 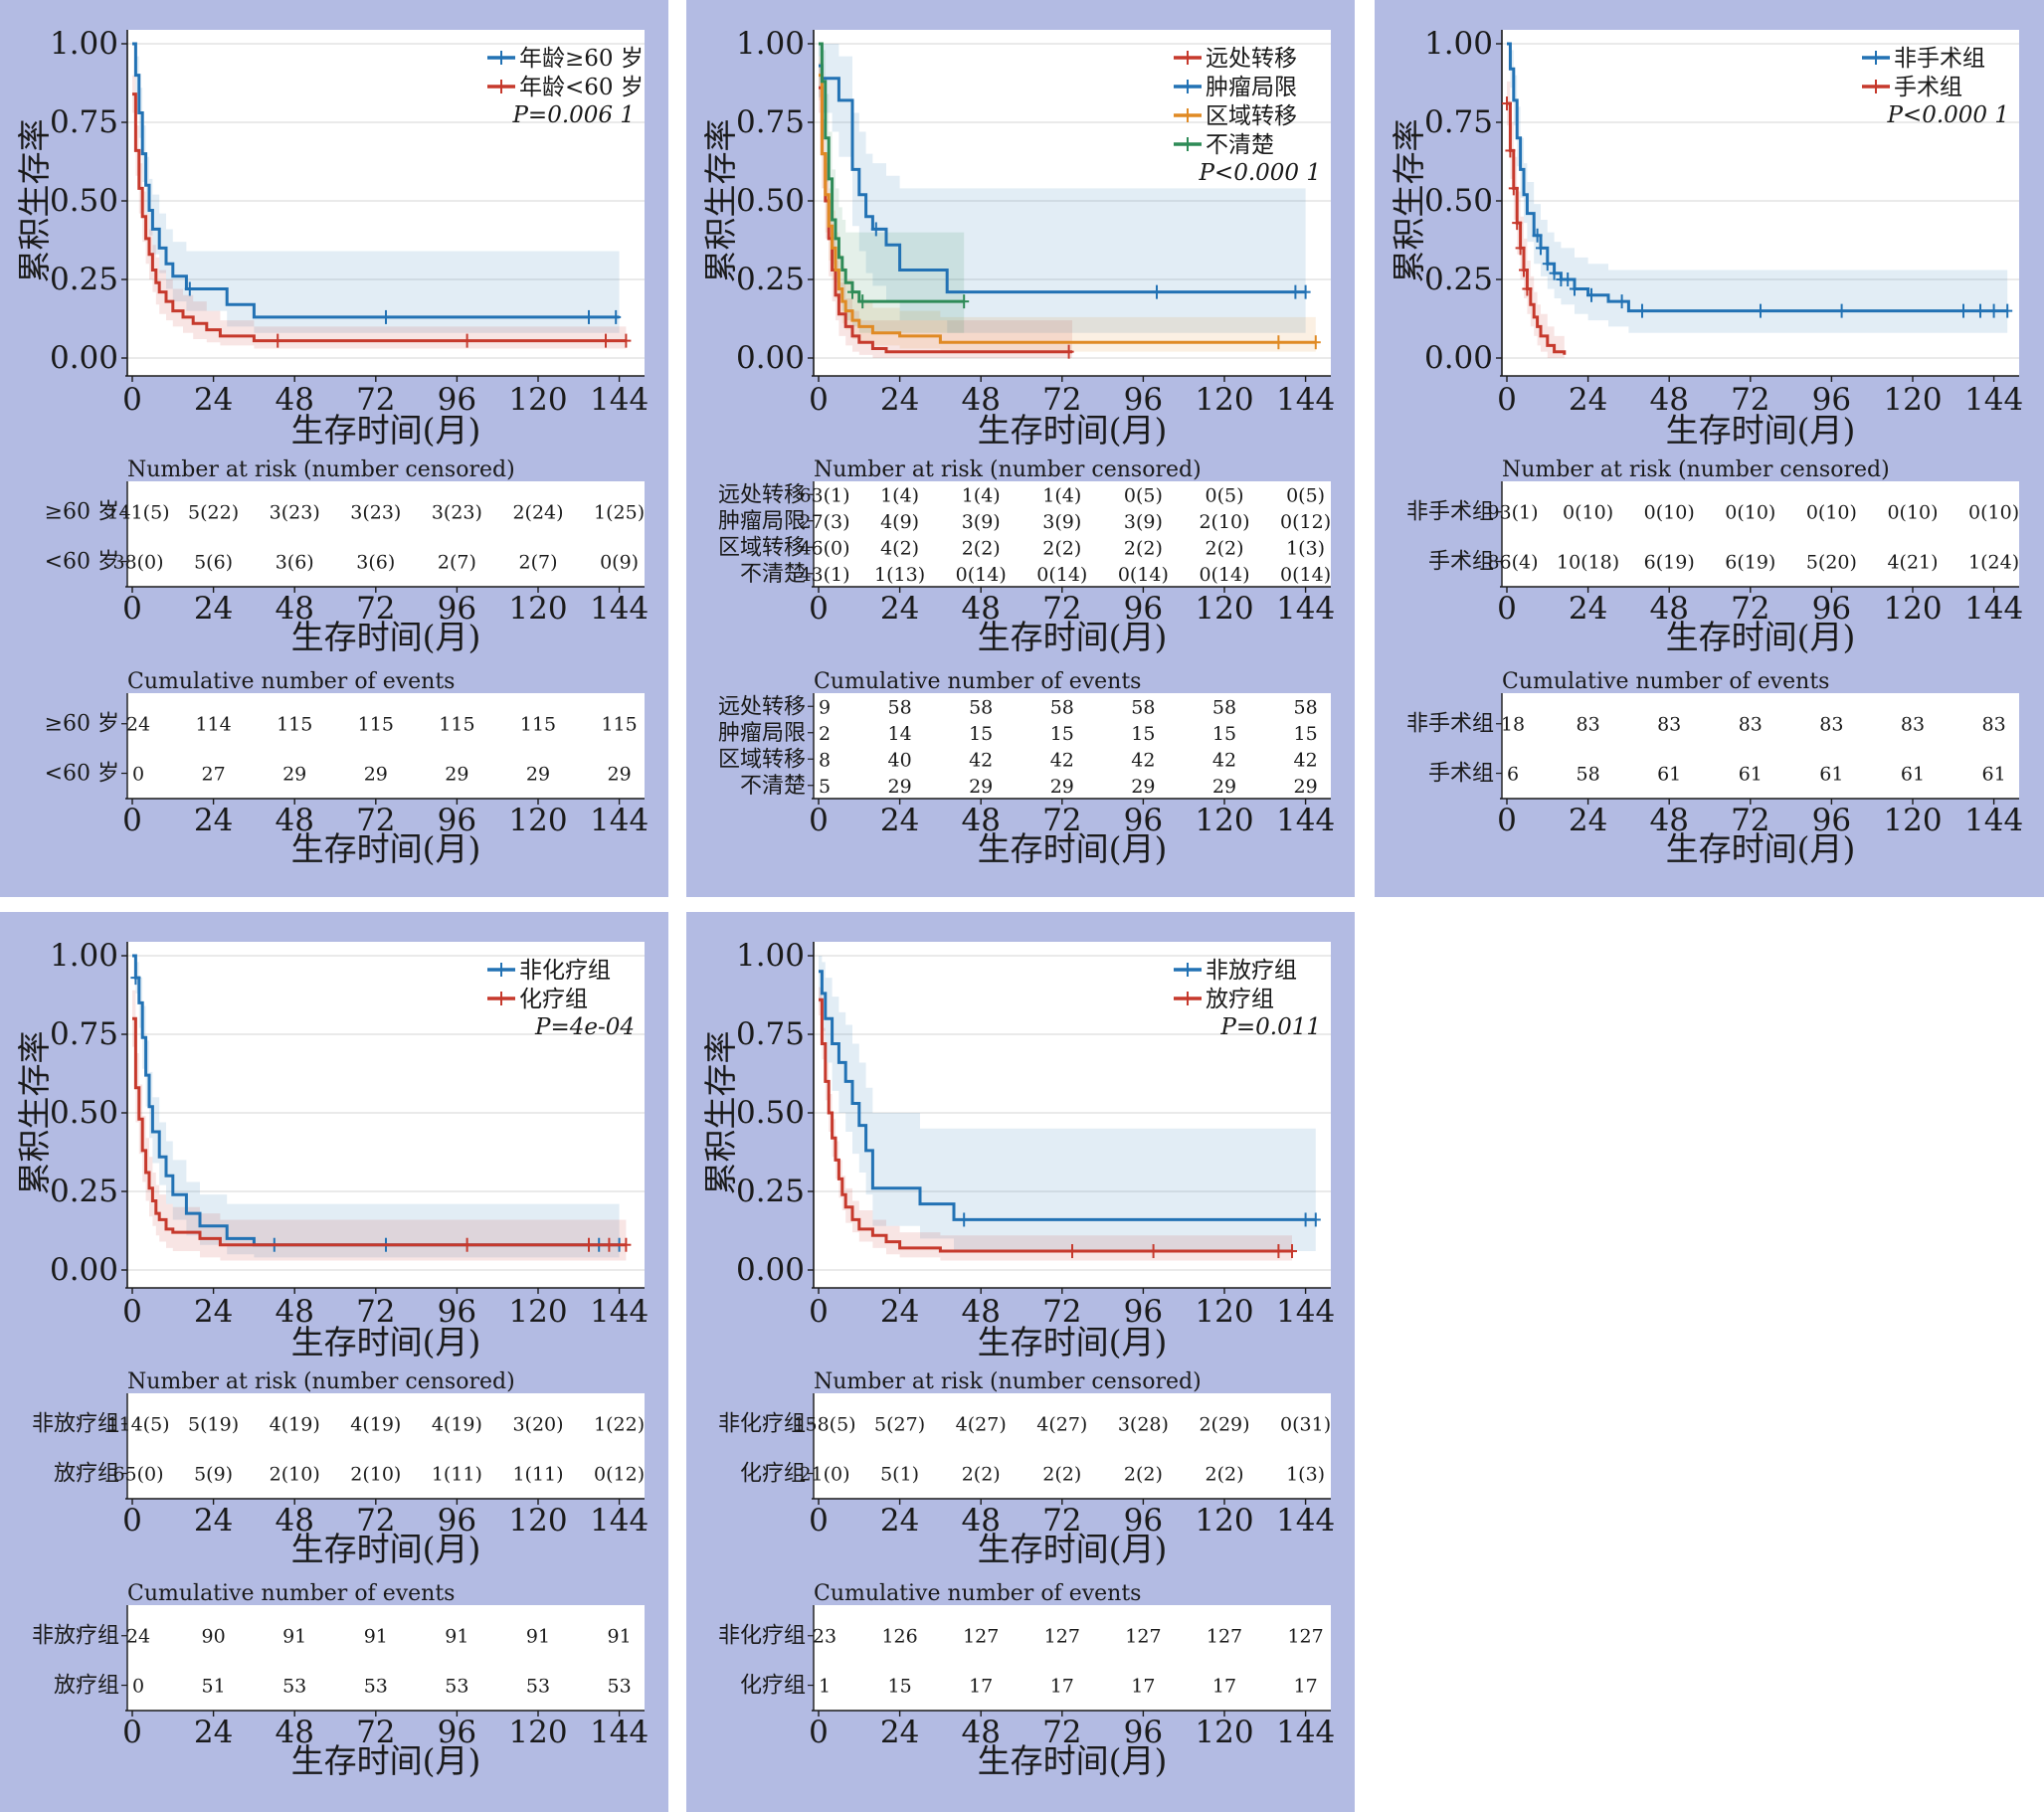 I want to click on row-label: 化疗组, so click(x=773, y=1686).